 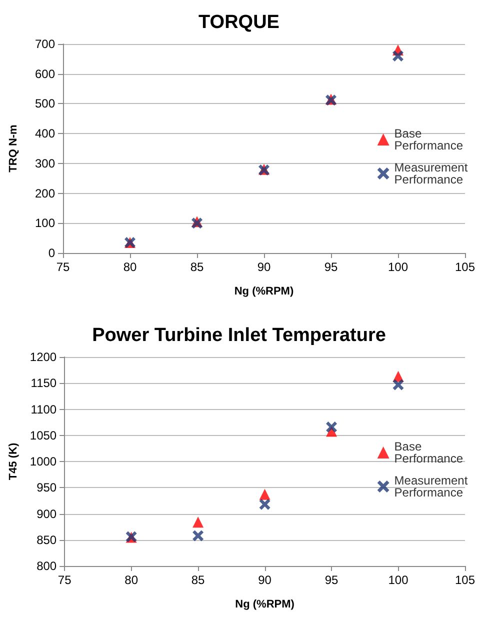 I want to click on y-axis-title: TRQ N-m, so click(x=14, y=148).